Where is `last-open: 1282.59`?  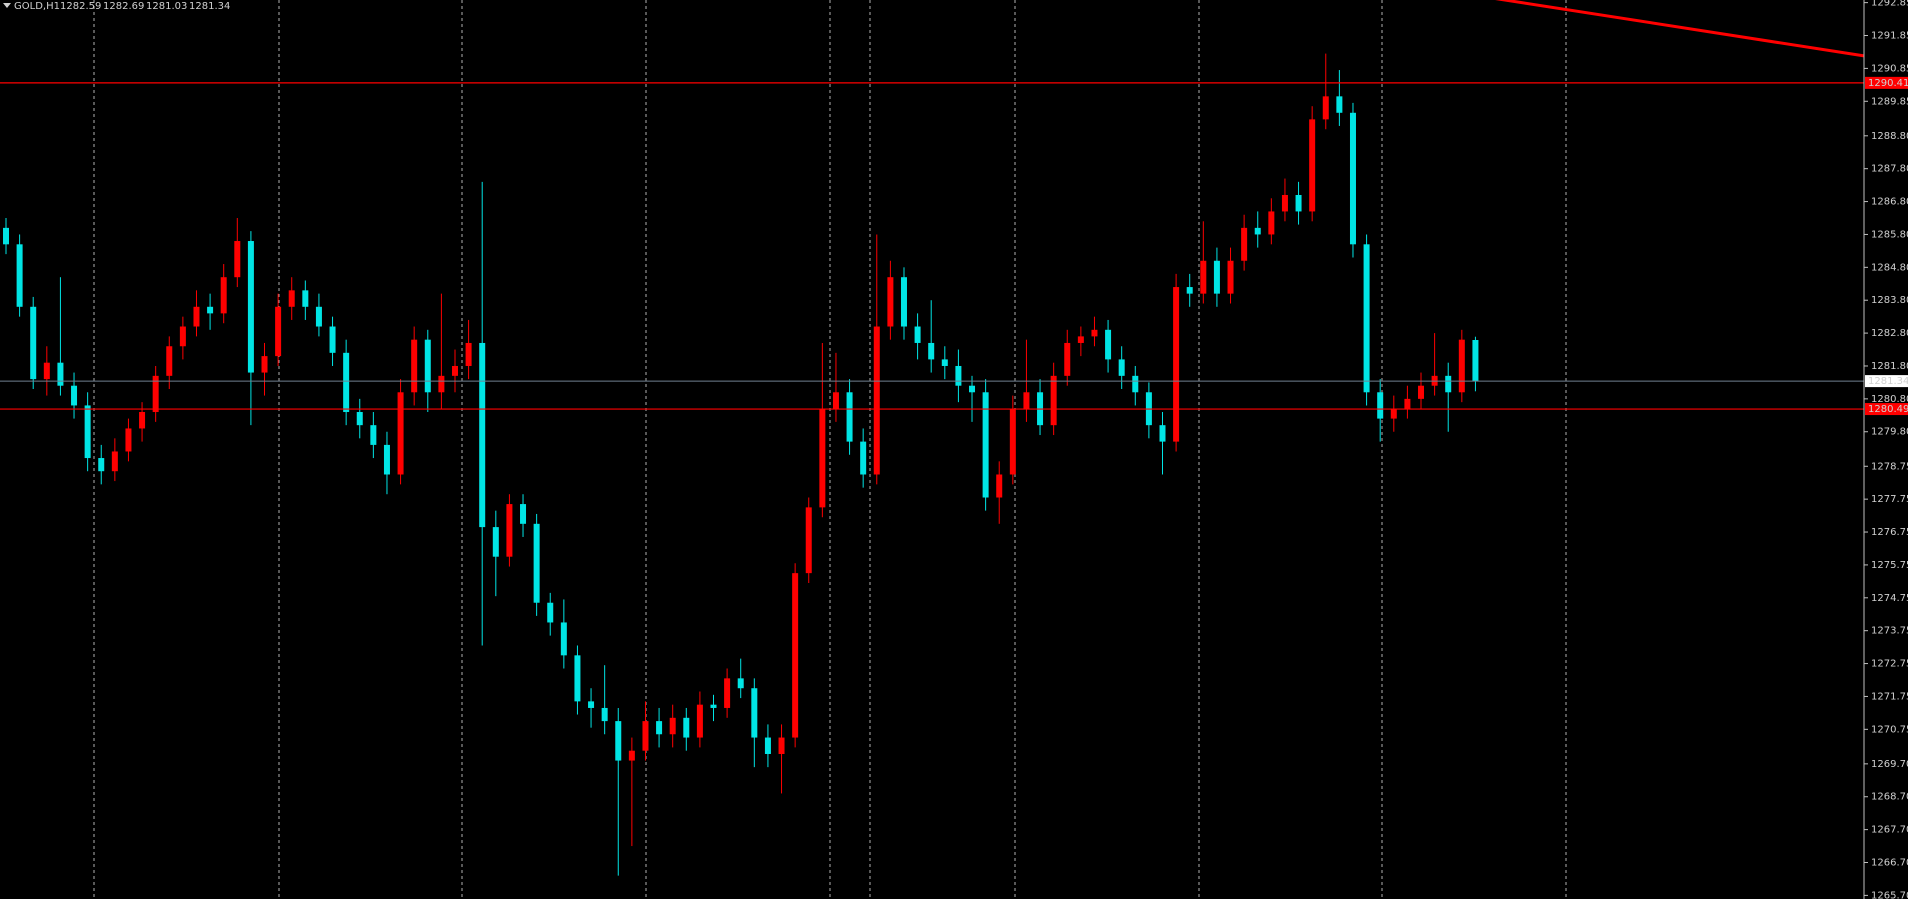
last-open: 1282.59 is located at coordinates (80, 6).